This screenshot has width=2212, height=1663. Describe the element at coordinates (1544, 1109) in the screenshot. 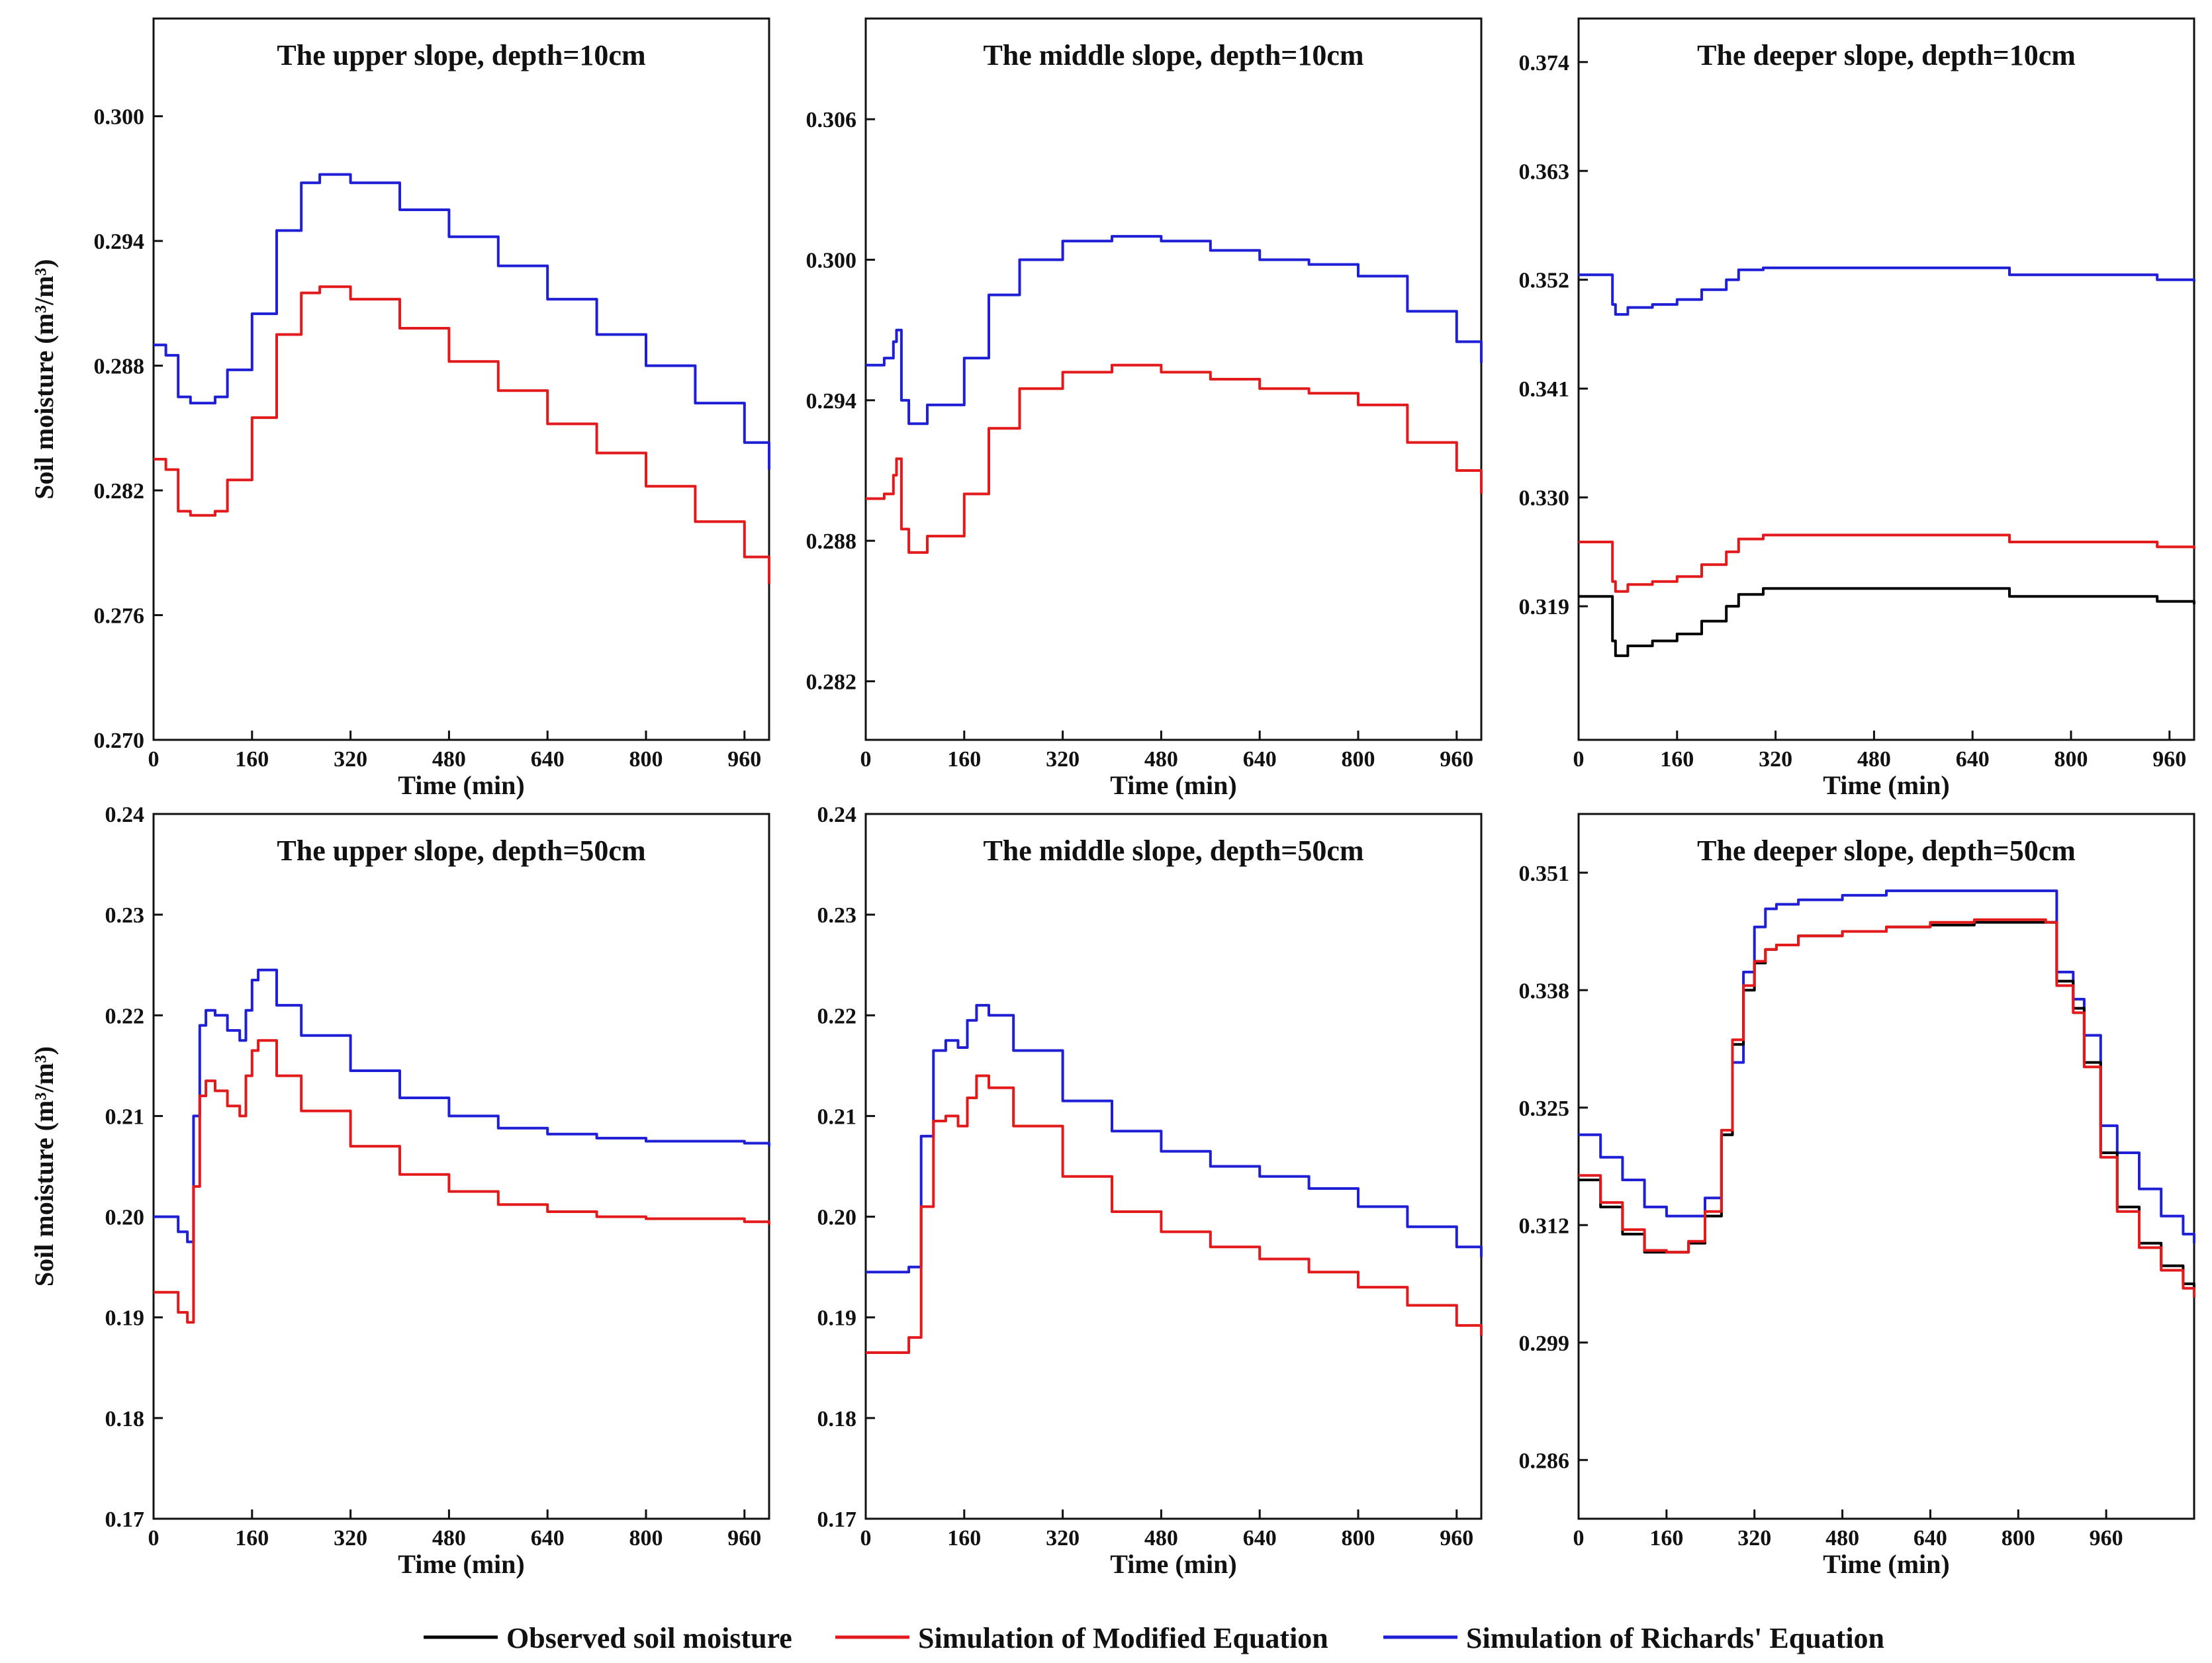

I see `y-tick-label: 0.325` at that location.